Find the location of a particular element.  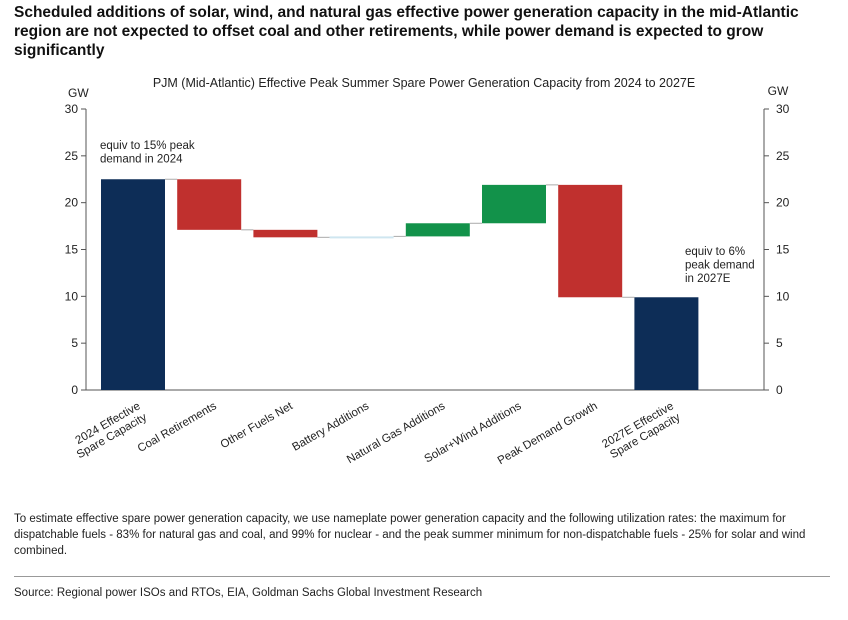

annotation-1: equiv to 6% is located at coordinates (715, 252).